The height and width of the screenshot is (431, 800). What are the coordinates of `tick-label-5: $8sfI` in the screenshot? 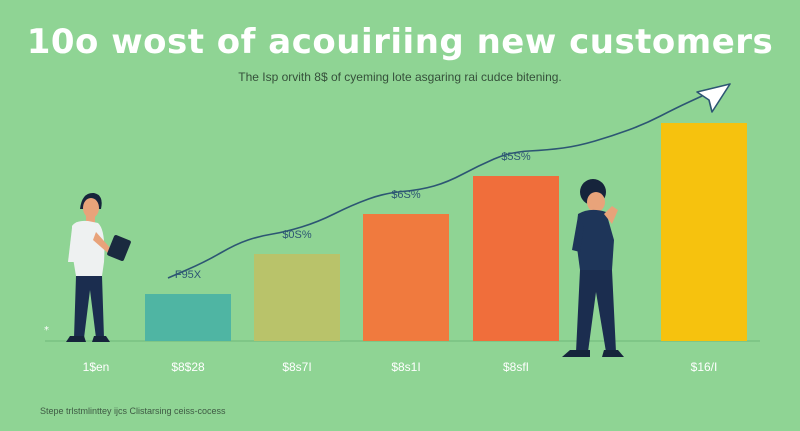 It's located at (516, 367).